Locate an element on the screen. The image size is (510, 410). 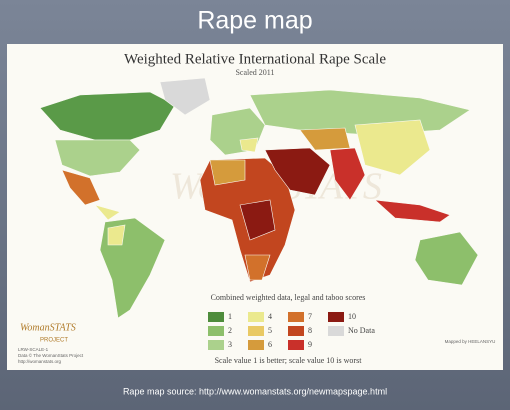
legend-label: 10 is located at coordinates (352, 316).